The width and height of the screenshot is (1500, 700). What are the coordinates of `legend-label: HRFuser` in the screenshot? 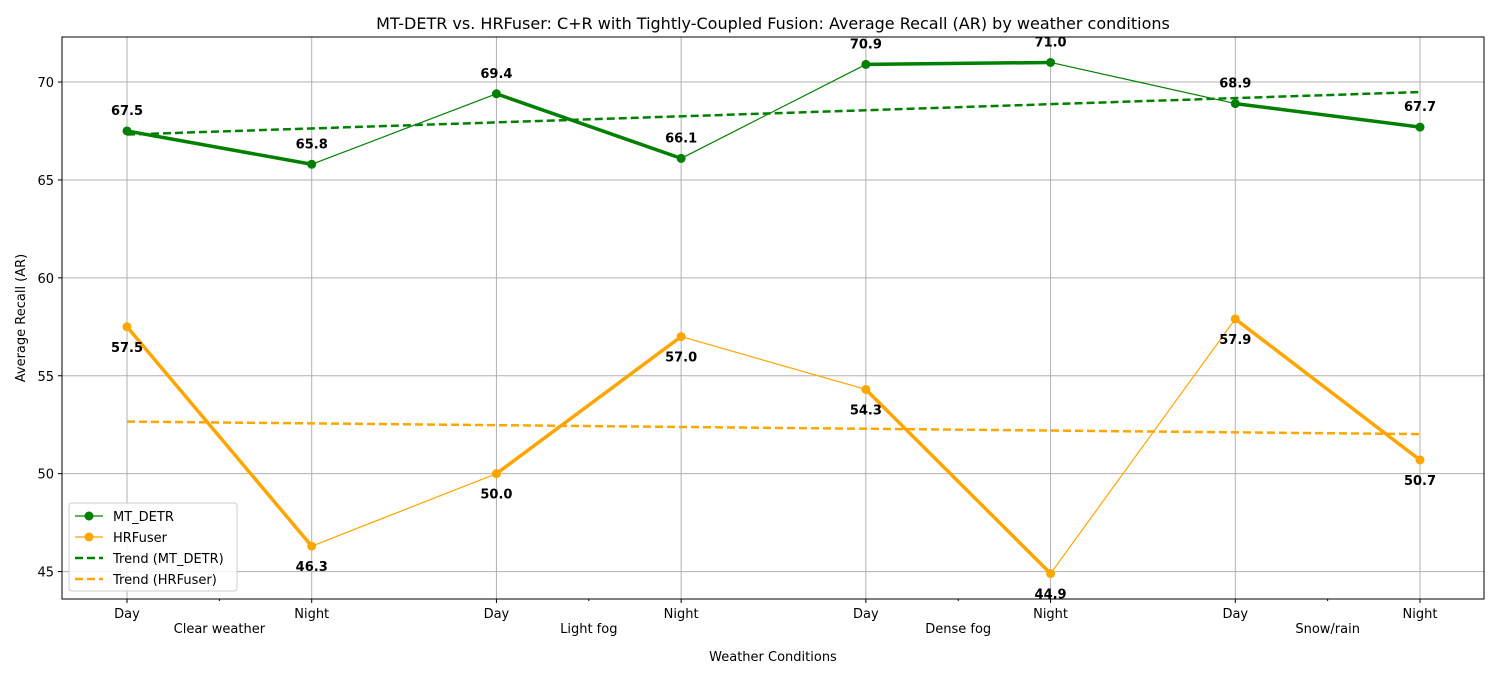 It's located at (140, 538).